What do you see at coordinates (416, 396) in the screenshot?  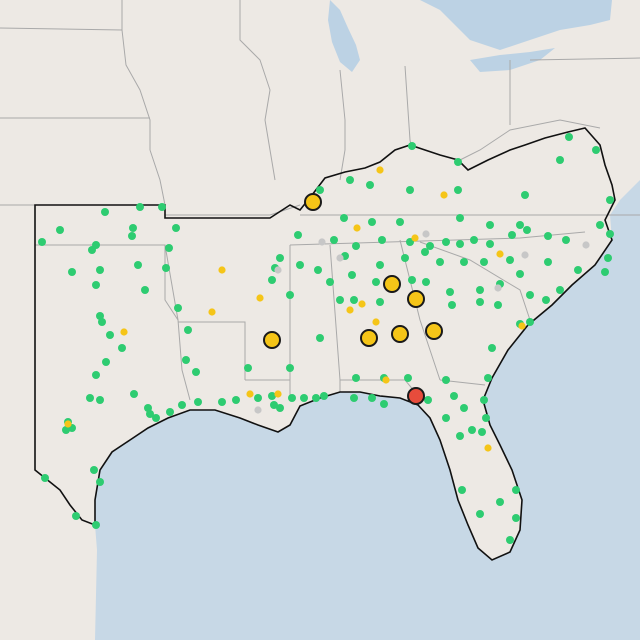 I see `alert-marker-red` at bounding box center [416, 396].